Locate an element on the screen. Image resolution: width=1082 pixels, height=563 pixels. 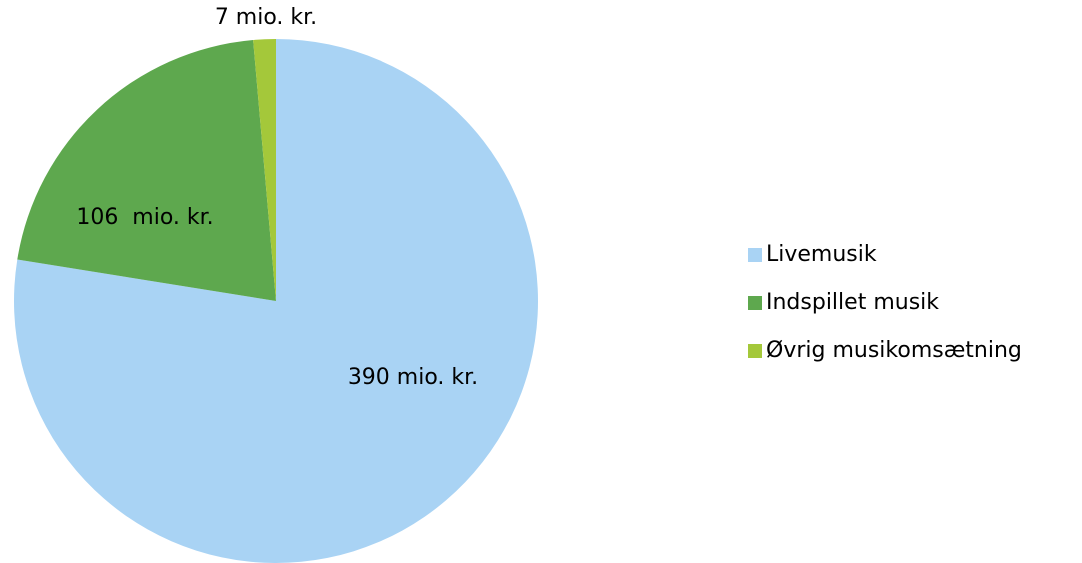
data-label: 390 mio. kr. is located at coordinates (413, 377).